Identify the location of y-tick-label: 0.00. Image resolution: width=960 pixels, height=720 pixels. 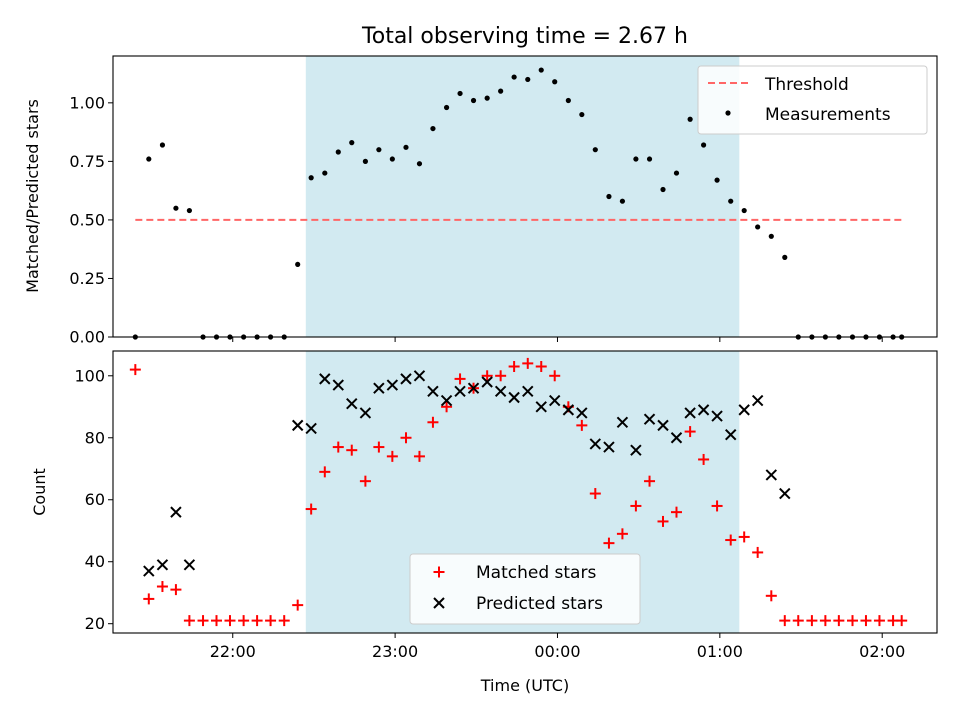
(87, 337).